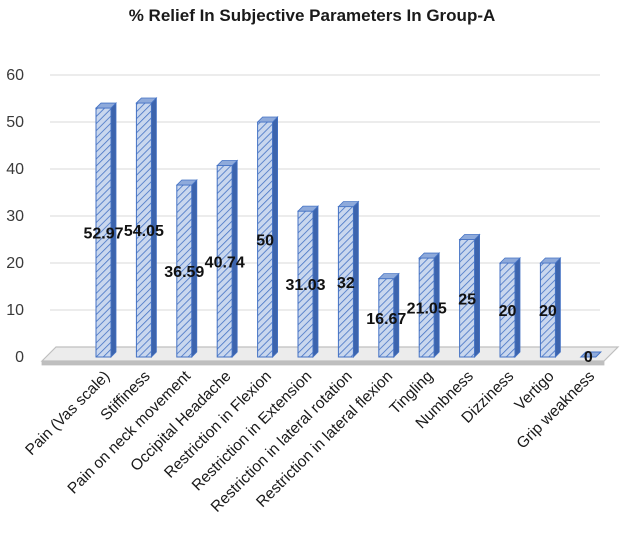 This screenshot has width=623, height=554. I want to click on y-tick-label: 10, so click(15, 310).